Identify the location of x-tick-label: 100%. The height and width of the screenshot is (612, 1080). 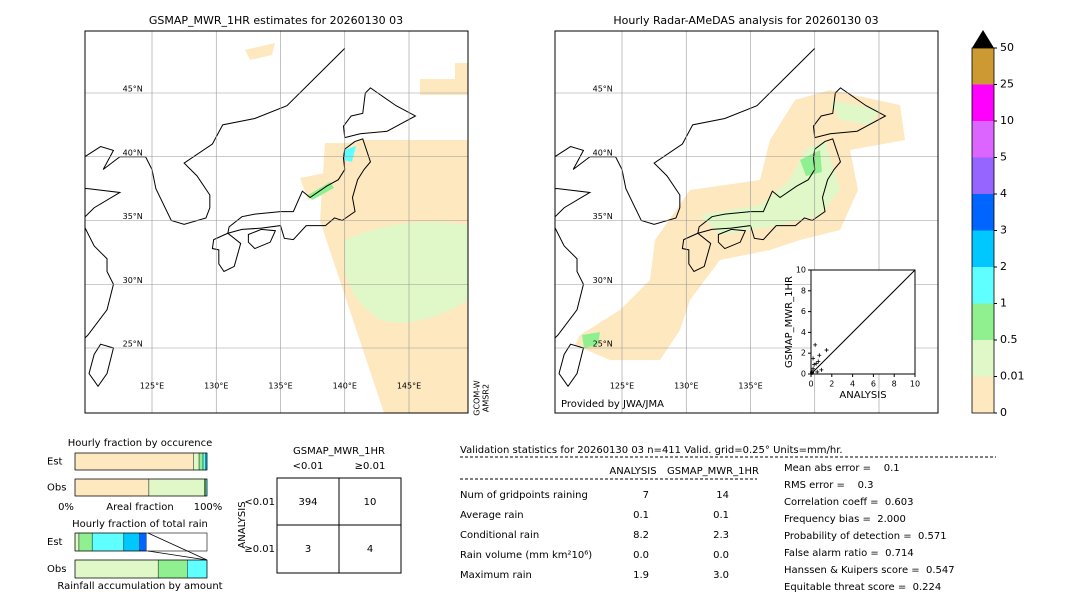
(208, 507).